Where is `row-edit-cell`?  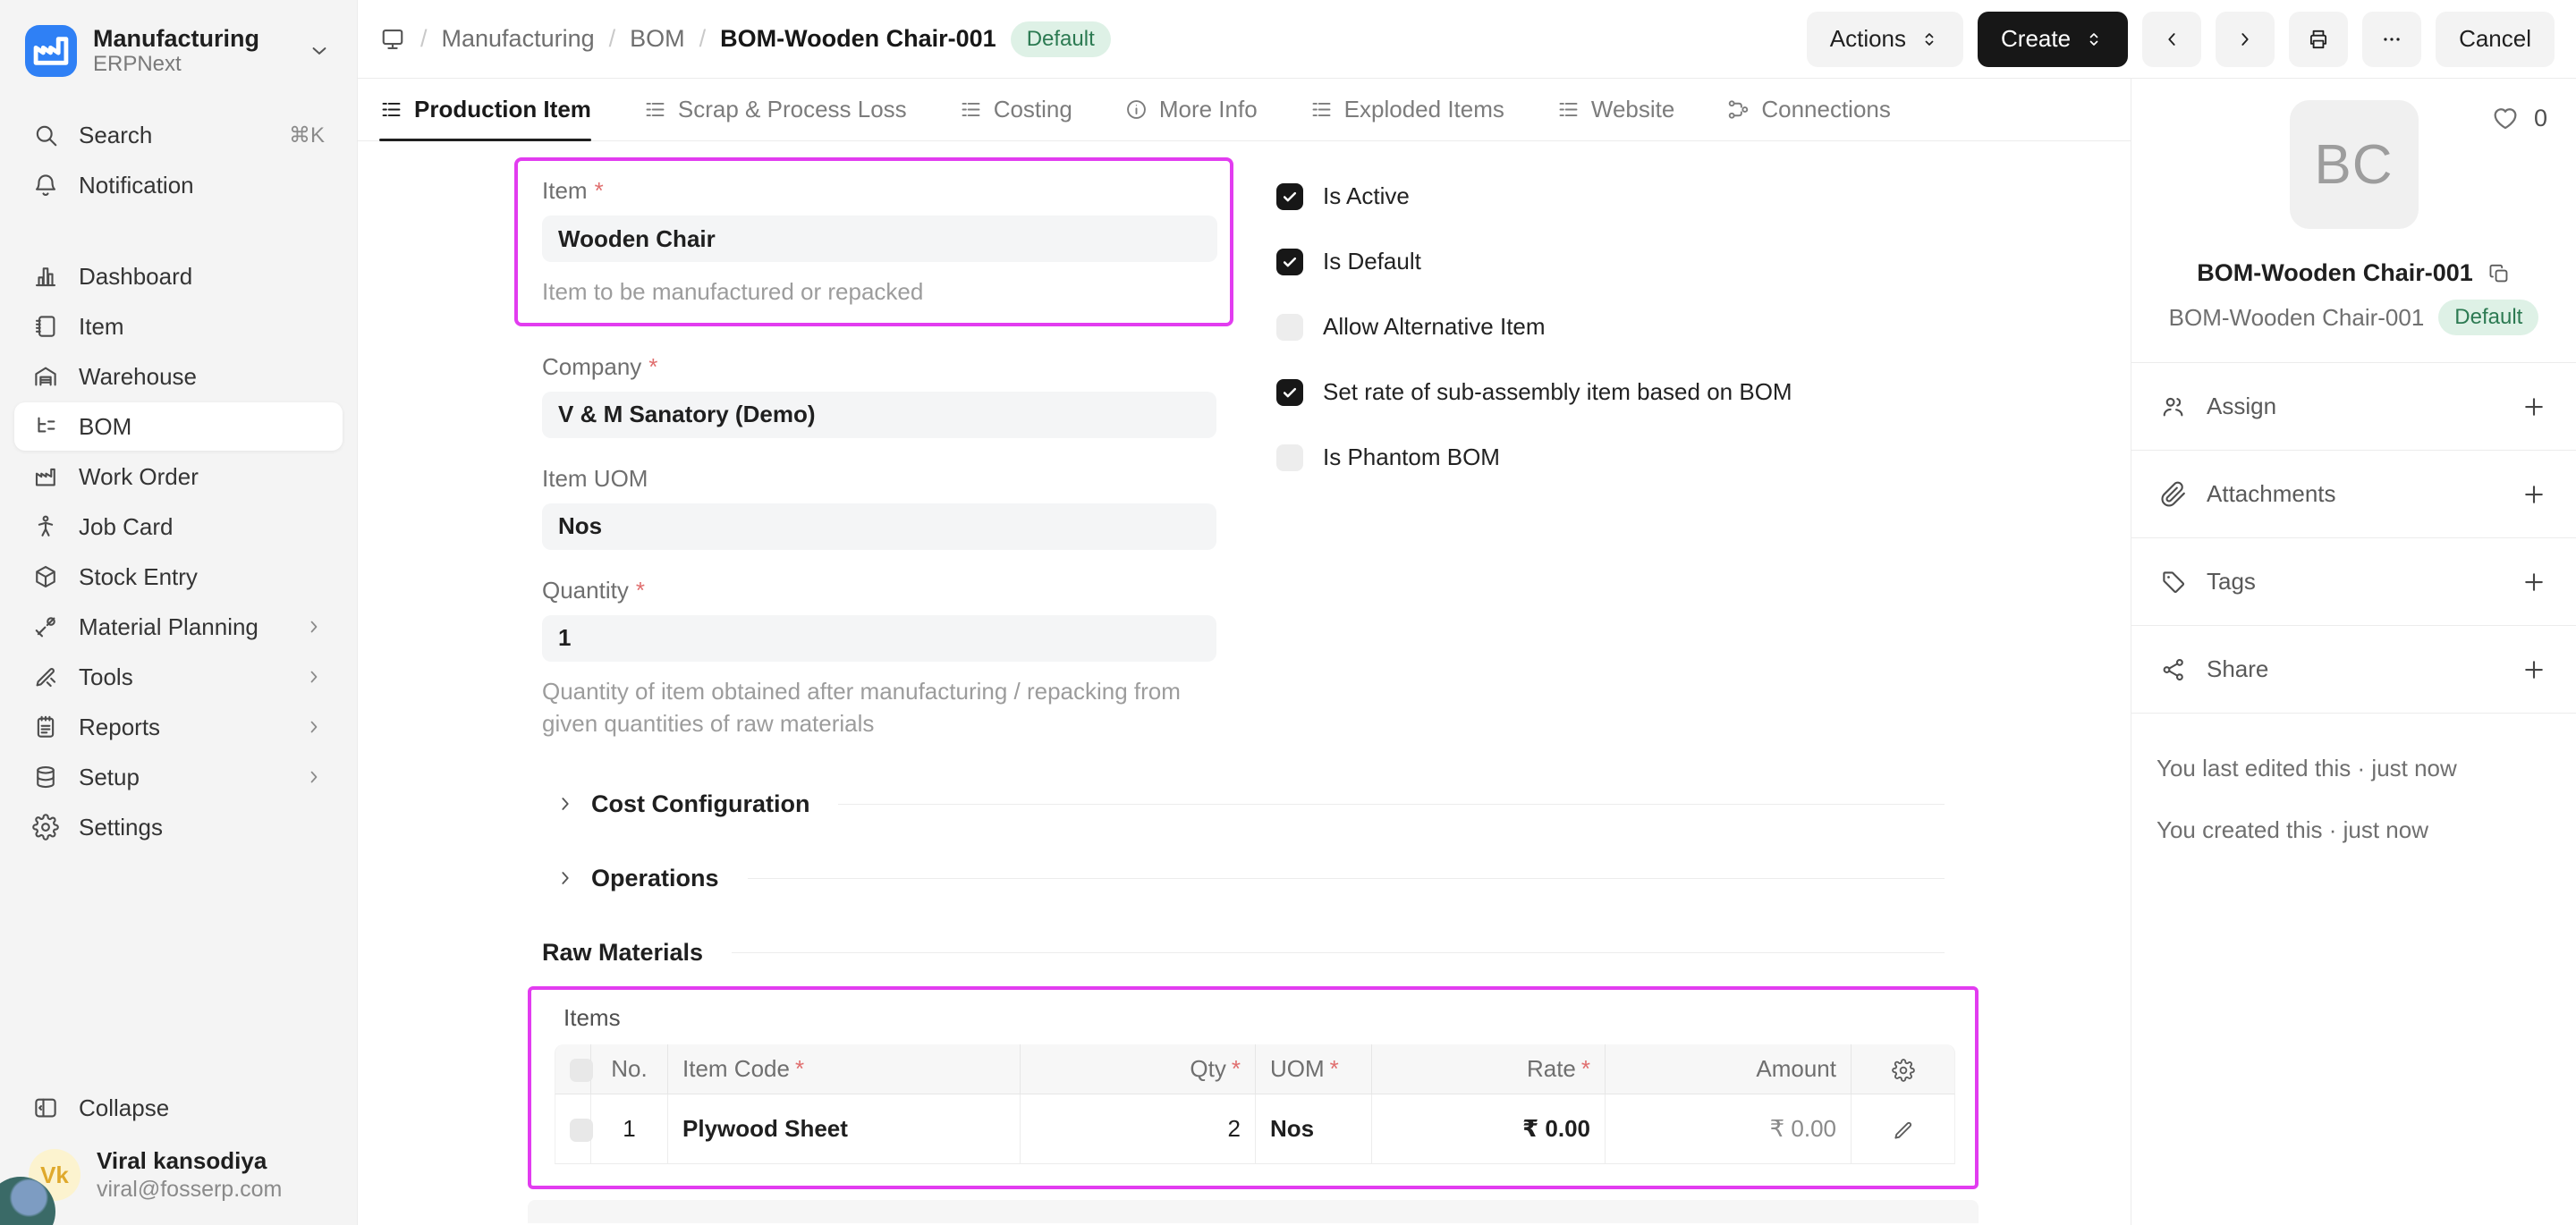
row-edit-cell is located at coordinates (1903, 1129).